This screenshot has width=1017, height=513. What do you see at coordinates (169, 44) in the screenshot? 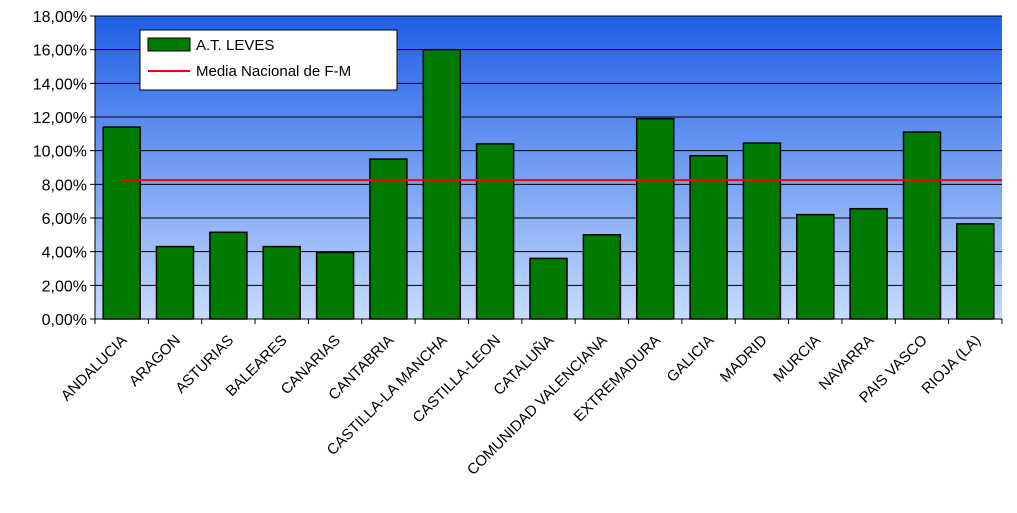
I see `legend-swatch-bars` at bounding box center [169, 44].